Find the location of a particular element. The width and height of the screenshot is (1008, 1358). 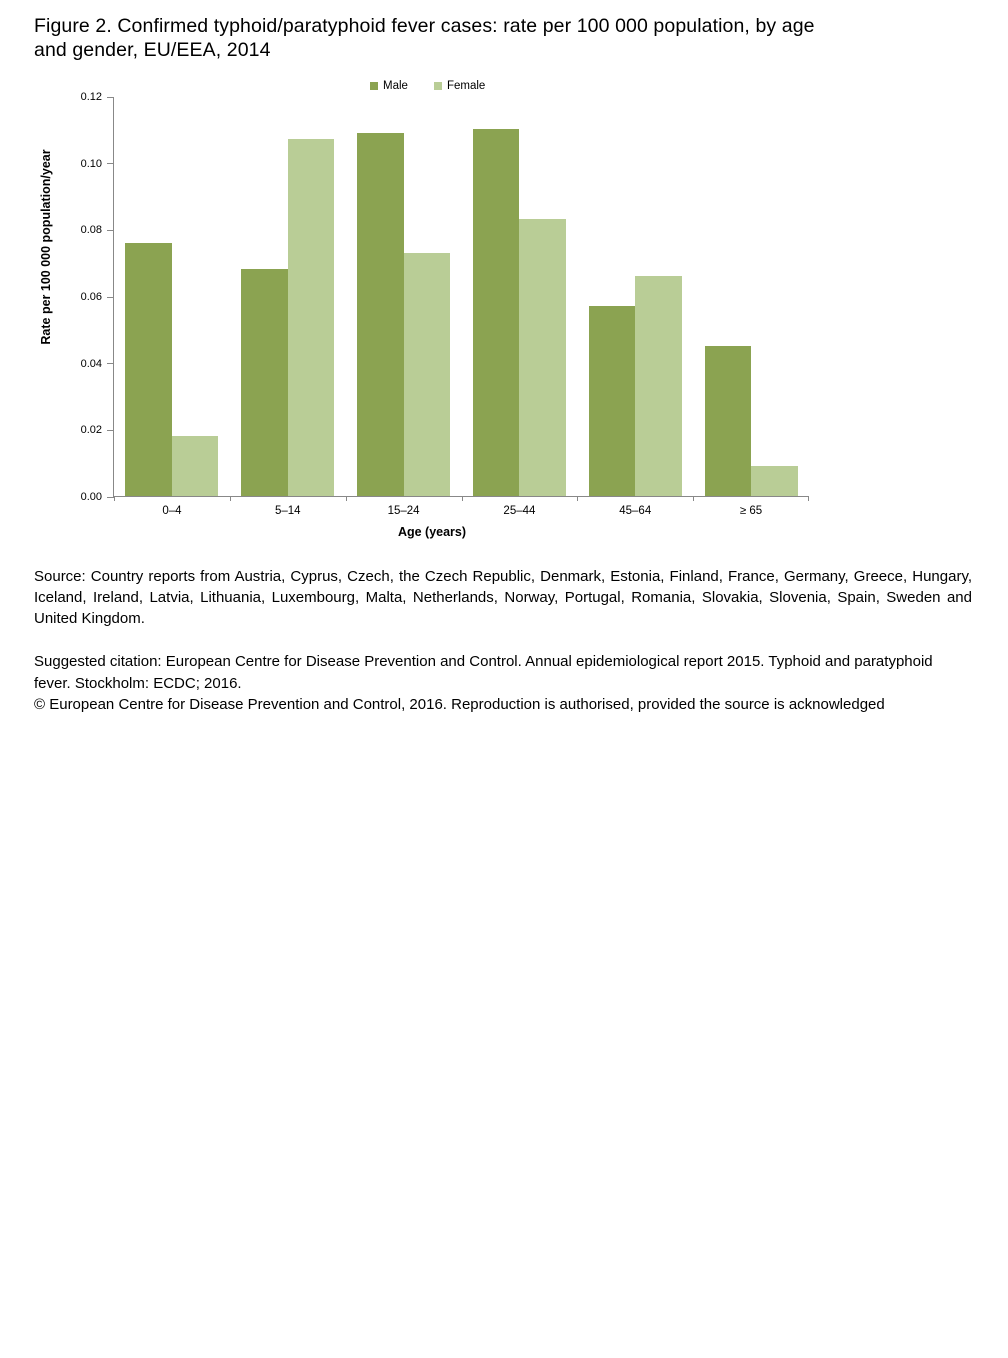

y-tick-label: 0.12 is located at coordinates (91, 97).